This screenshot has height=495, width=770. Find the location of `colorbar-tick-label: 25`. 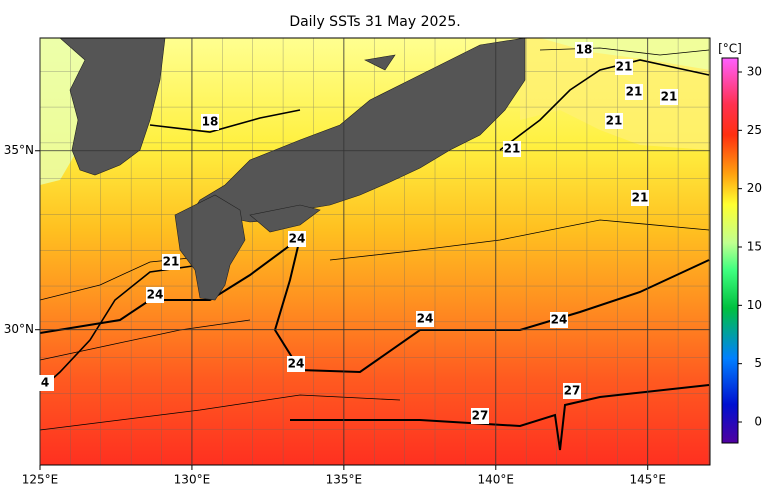

colorbar-tick-label: 25 is located at coordinates (754, 130).